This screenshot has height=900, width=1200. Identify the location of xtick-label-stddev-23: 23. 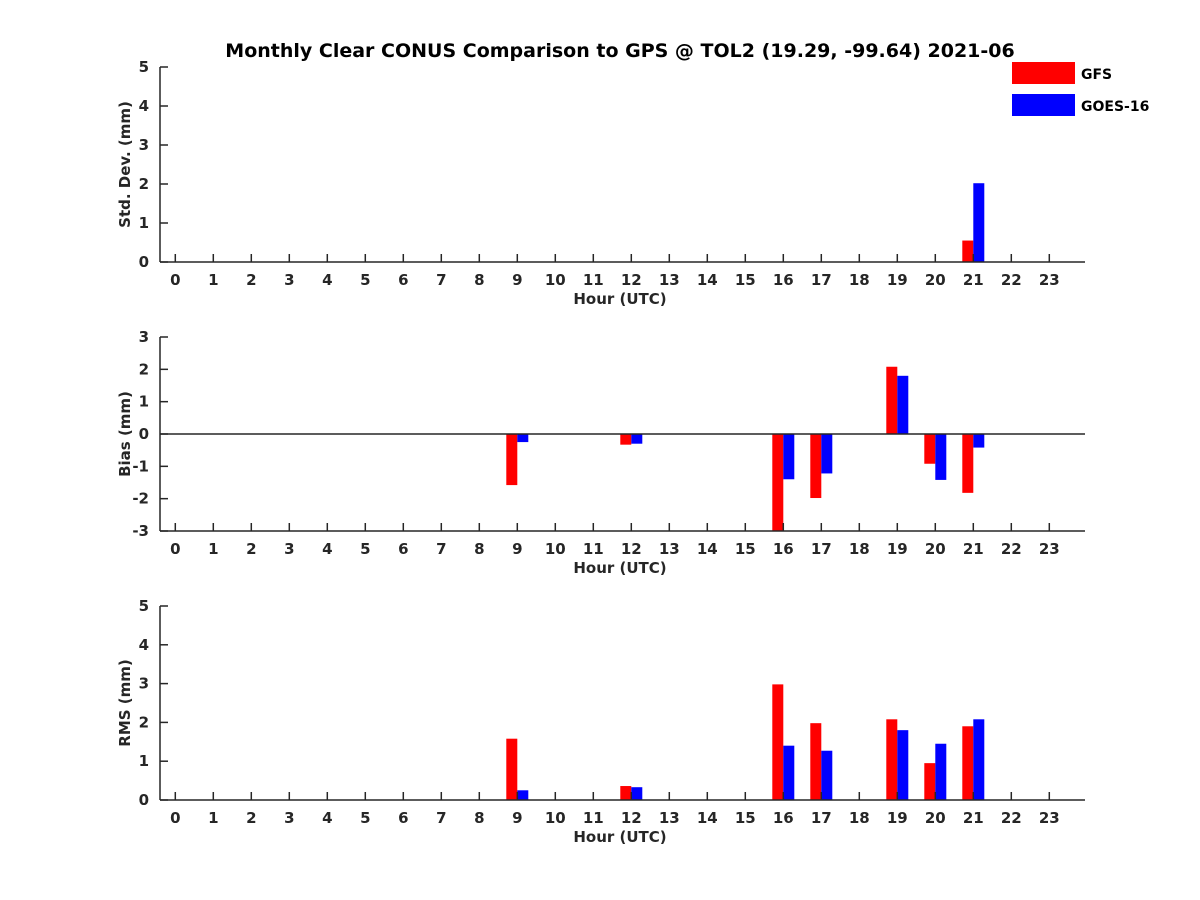
(1049, 280).